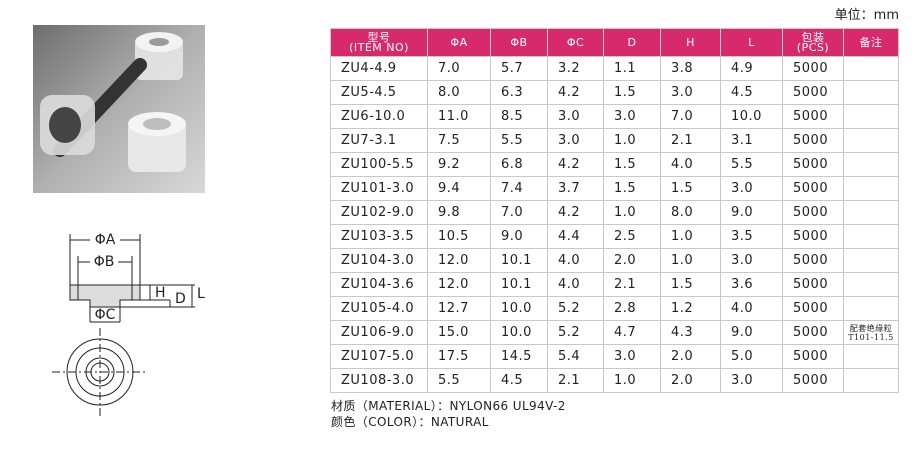  Describe the element at coordinates (813, 47) in the screenshot. I see `cell-line: (PCS)` at that location.